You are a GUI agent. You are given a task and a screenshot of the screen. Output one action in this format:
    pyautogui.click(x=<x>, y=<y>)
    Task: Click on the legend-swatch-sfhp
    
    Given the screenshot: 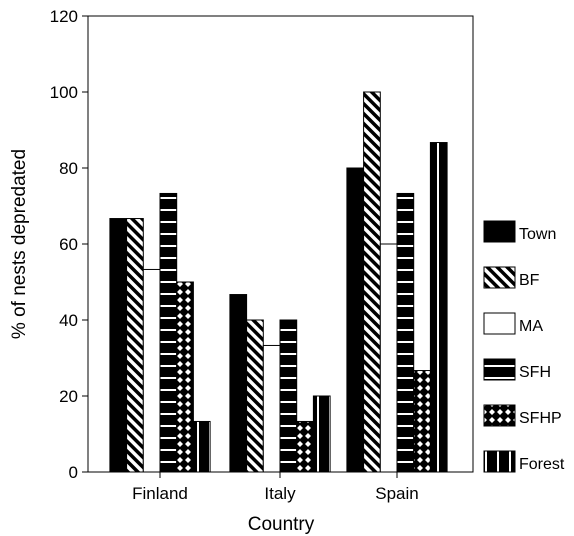 What is the action you would take?
    pyautogui.click(x=499, y=415)
    